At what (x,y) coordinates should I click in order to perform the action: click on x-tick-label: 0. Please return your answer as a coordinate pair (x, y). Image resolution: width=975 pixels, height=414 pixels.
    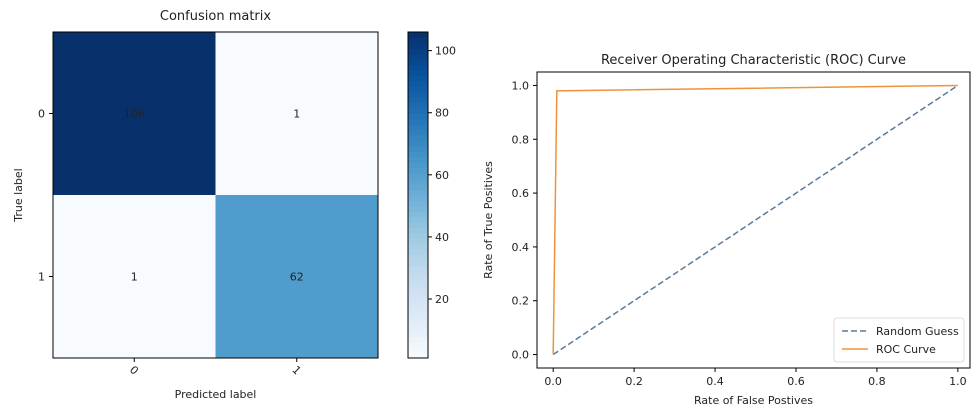
    Looking at the image, I should click on (134, 370).